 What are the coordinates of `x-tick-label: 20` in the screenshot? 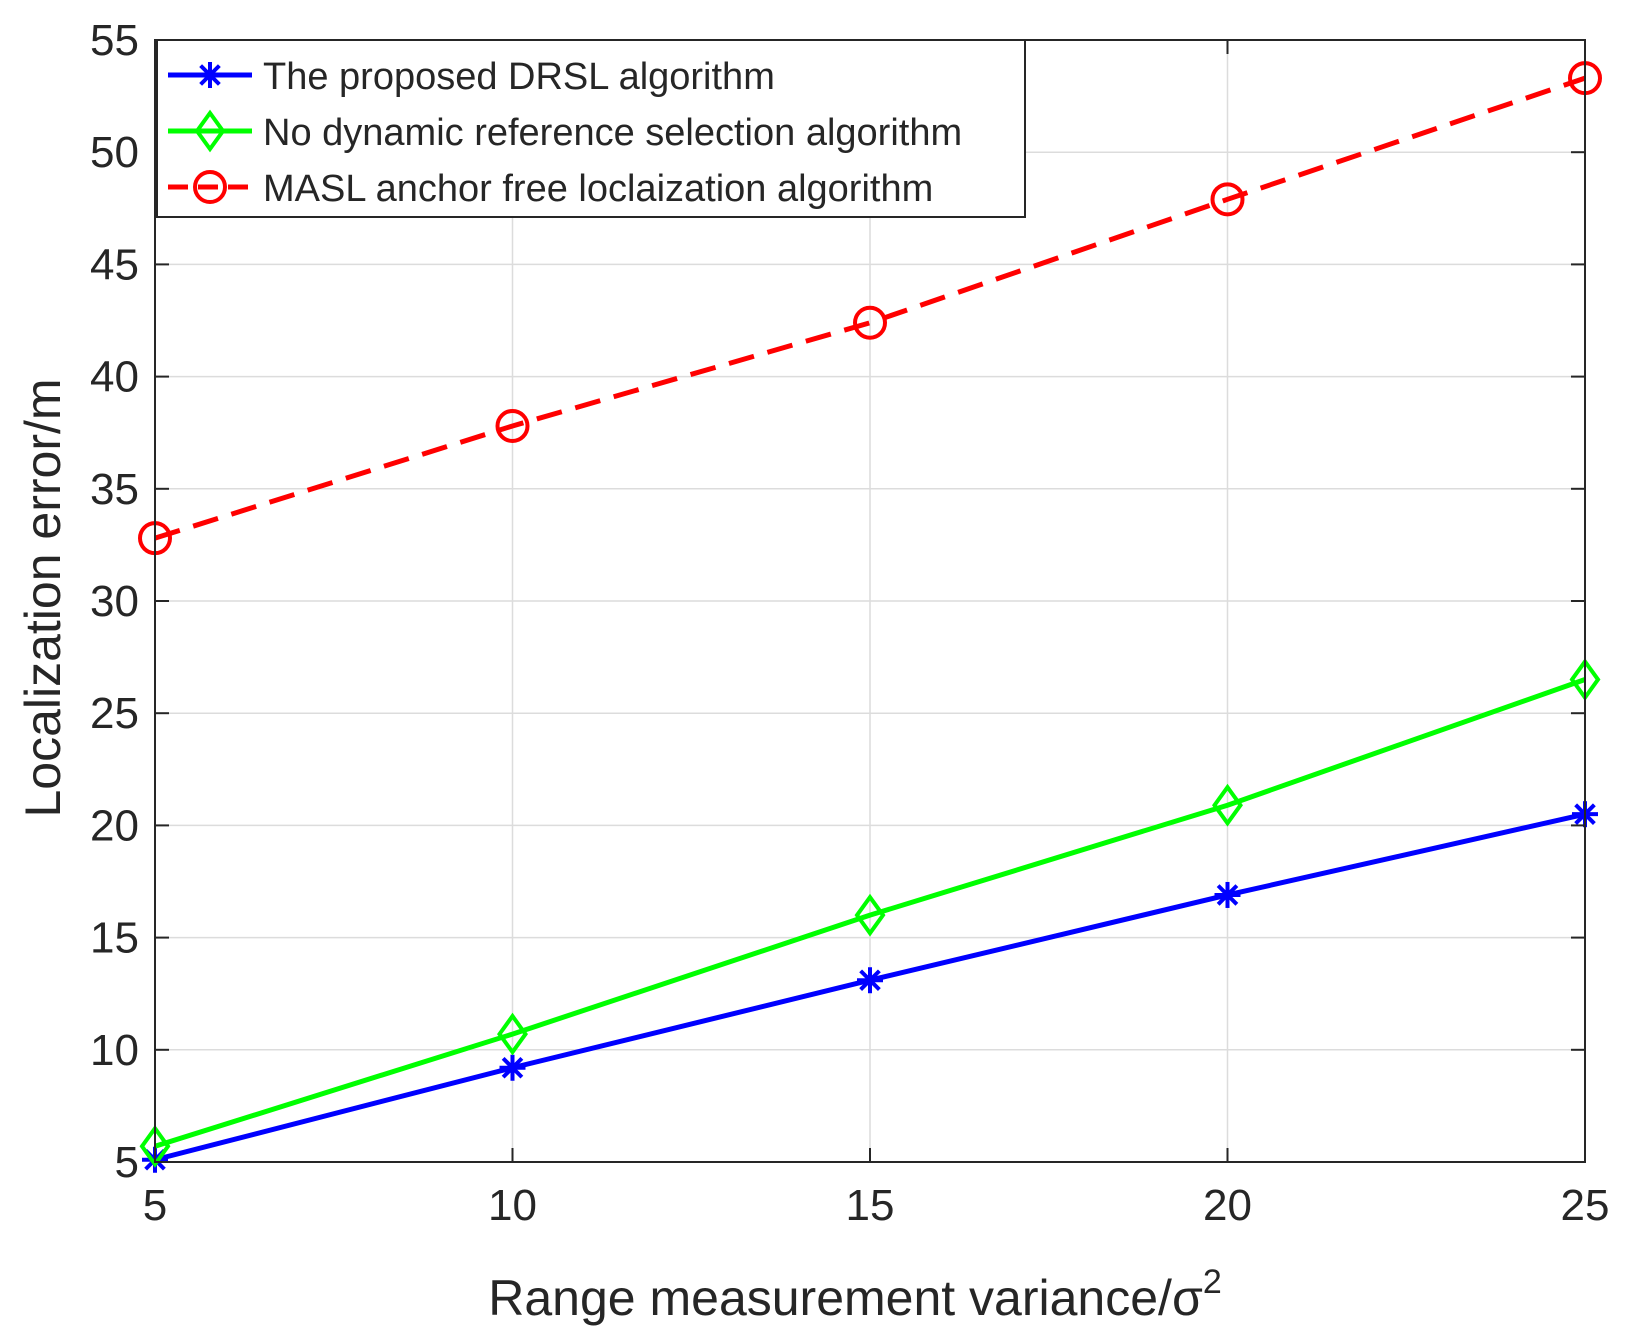 It's located at (1227, 1205).